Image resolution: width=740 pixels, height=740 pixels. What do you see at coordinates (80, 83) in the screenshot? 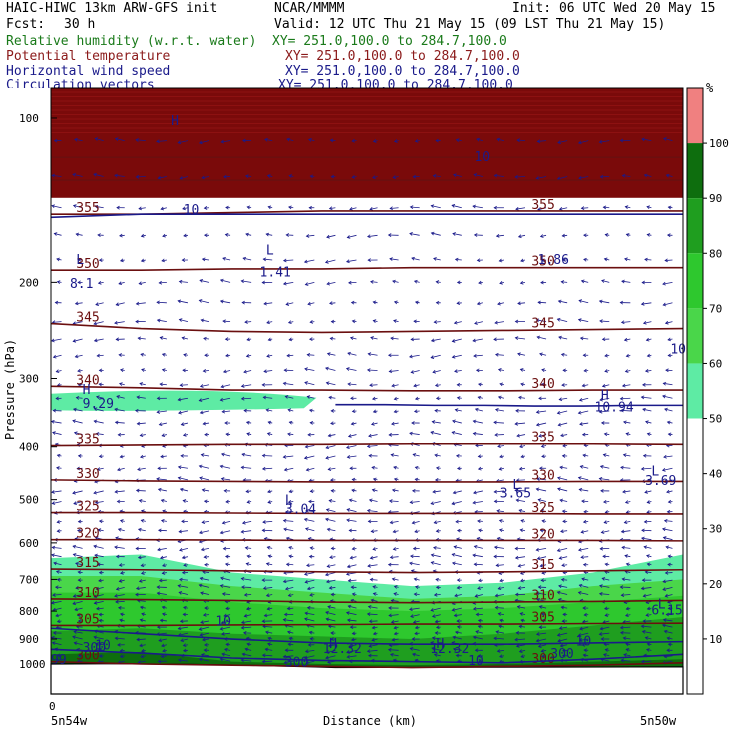
I see `legend-circ-label: Circulation vectors` at bounding box center [80, 83].